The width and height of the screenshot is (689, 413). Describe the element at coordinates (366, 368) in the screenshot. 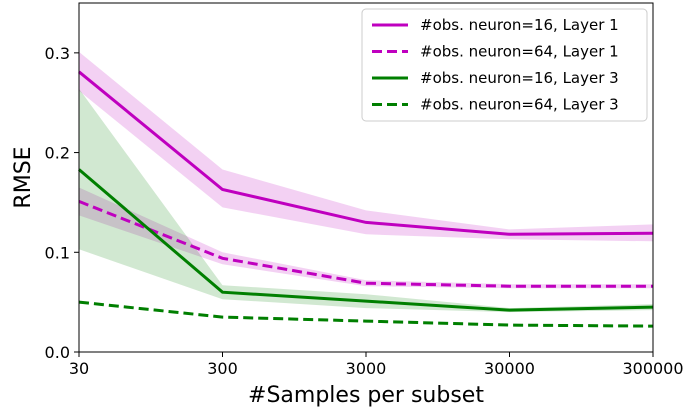

I see `x-tick-label: 3000` at that location.